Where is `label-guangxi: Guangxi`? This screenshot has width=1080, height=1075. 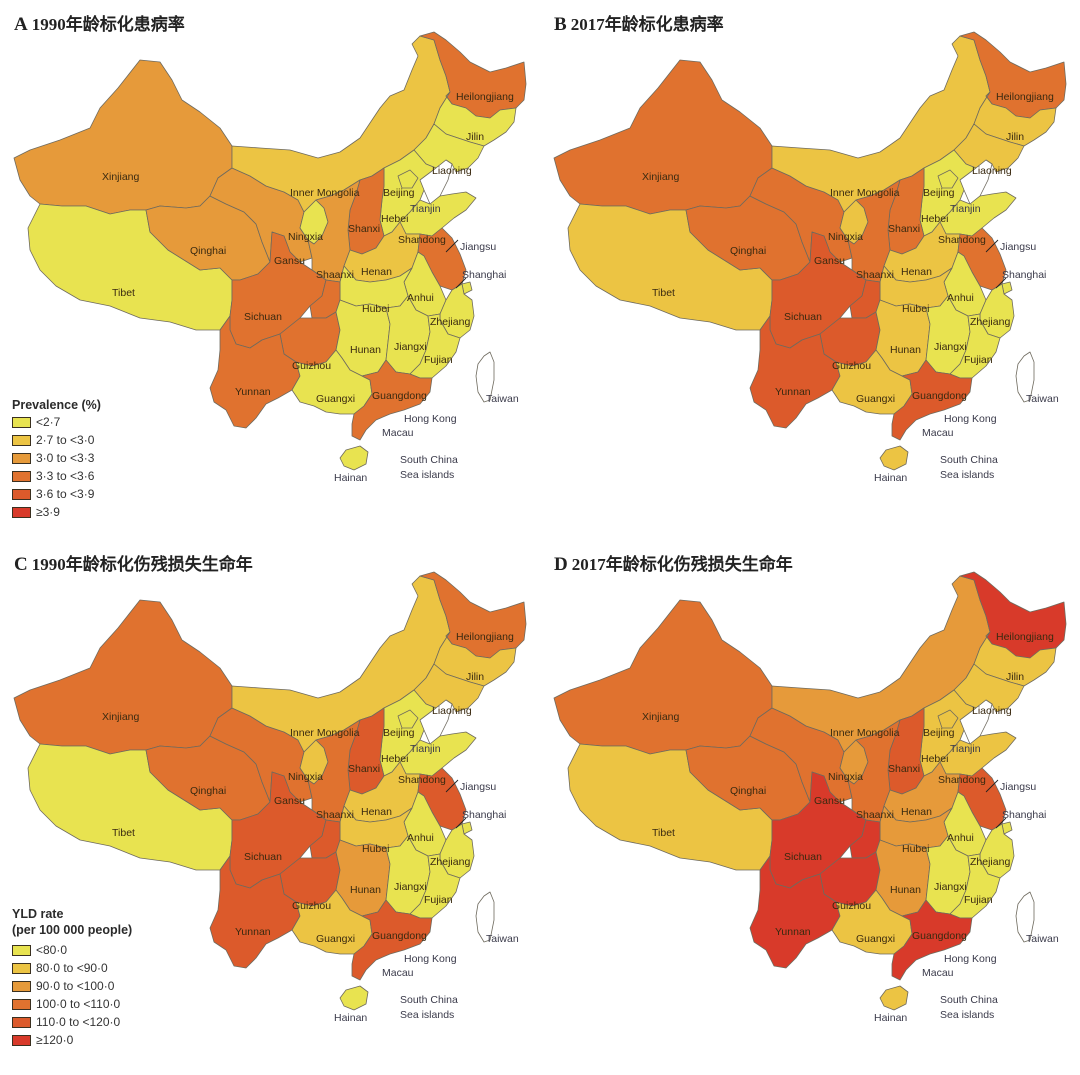 label-guangxi: Guangxi is located at coordinates (875, 939).